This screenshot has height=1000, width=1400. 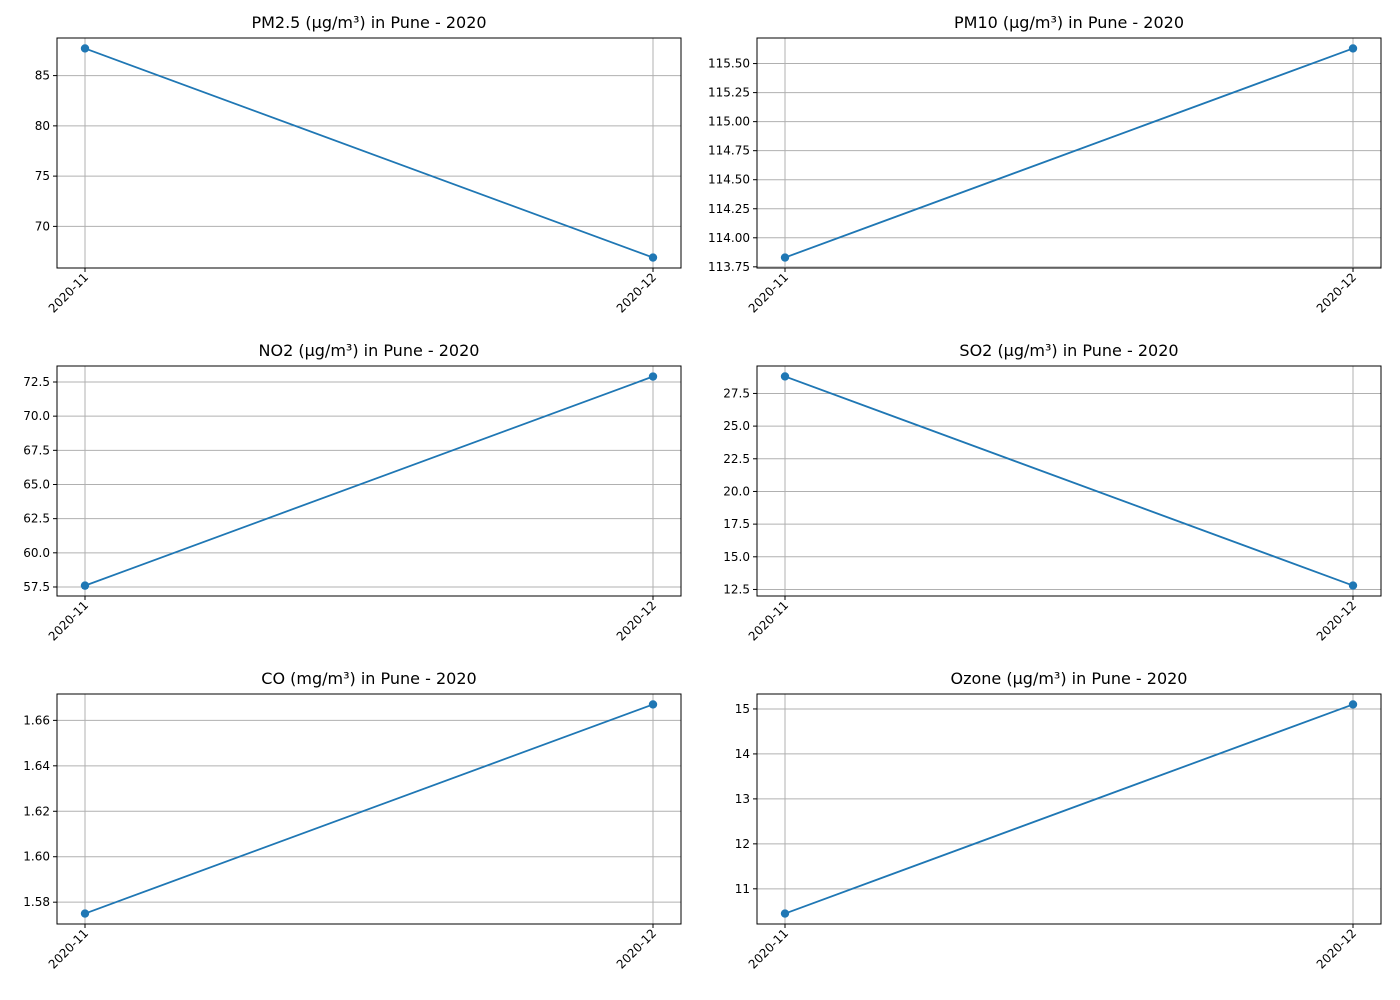 I want to click on y-tick-label: 1.60, so click(x=36, y=857).